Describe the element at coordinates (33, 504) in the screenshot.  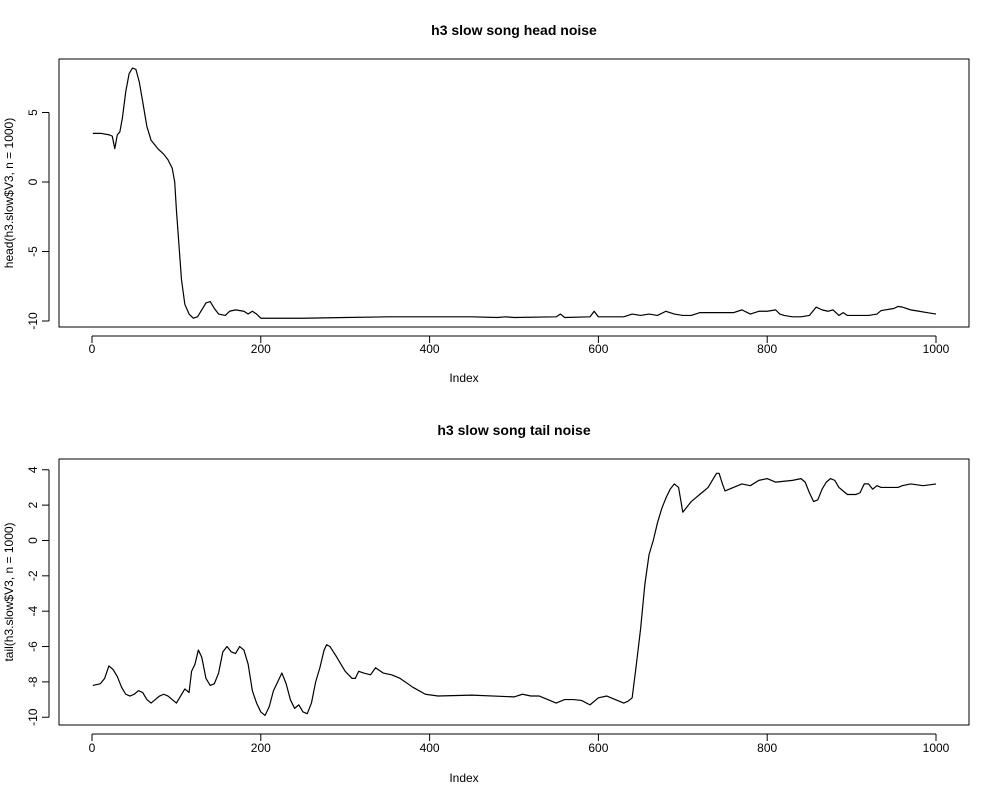
I see `y-tick-label: 2` at that location.